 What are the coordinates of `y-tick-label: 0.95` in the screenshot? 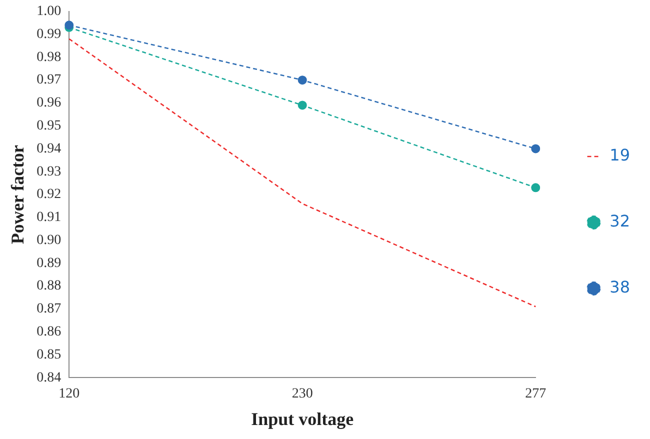 It's located at (49, 126).